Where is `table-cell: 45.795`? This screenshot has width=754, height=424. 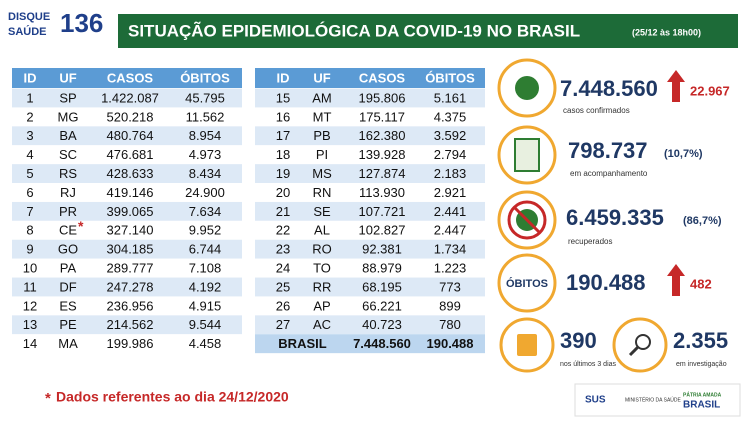
table-cell: 45.795 is located at coordinates (205, 97).